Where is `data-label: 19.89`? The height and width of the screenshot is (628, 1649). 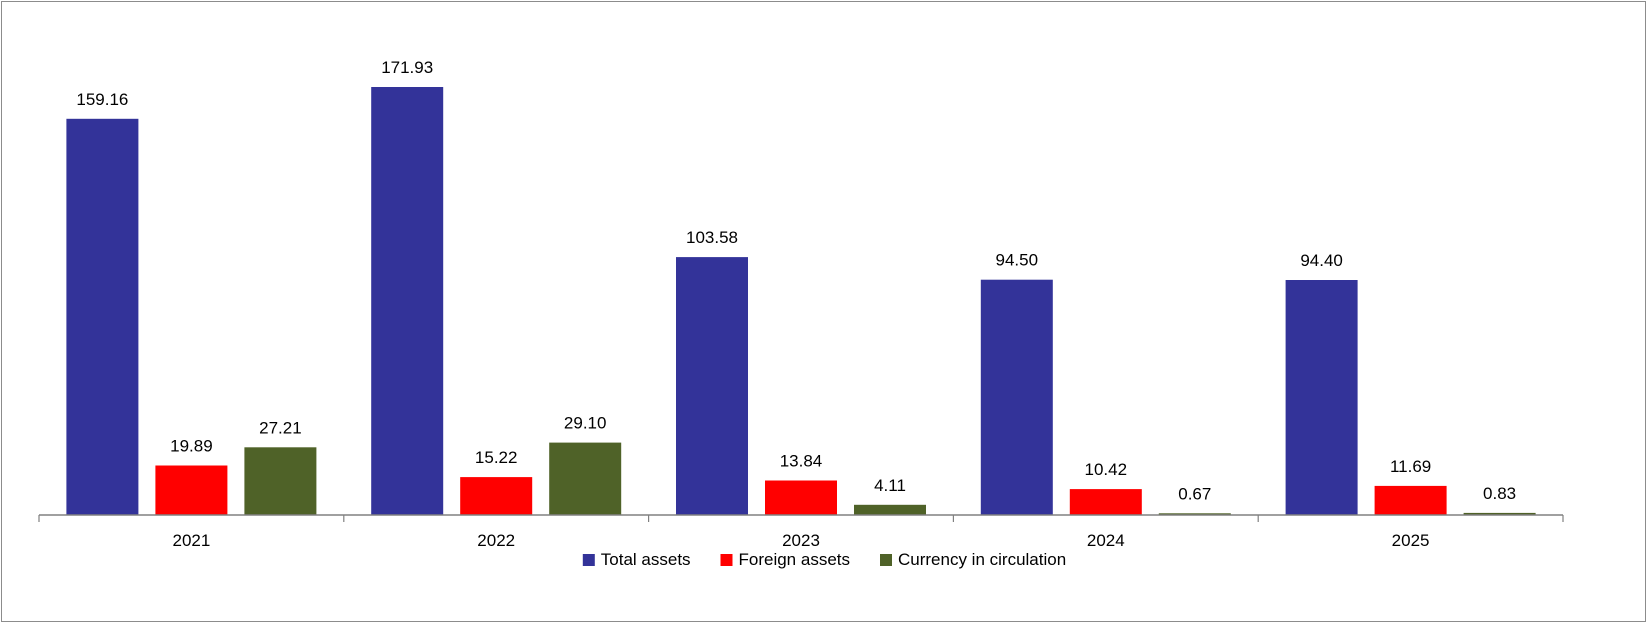
data-label: 19.89 is located at coordinates (191, 446).